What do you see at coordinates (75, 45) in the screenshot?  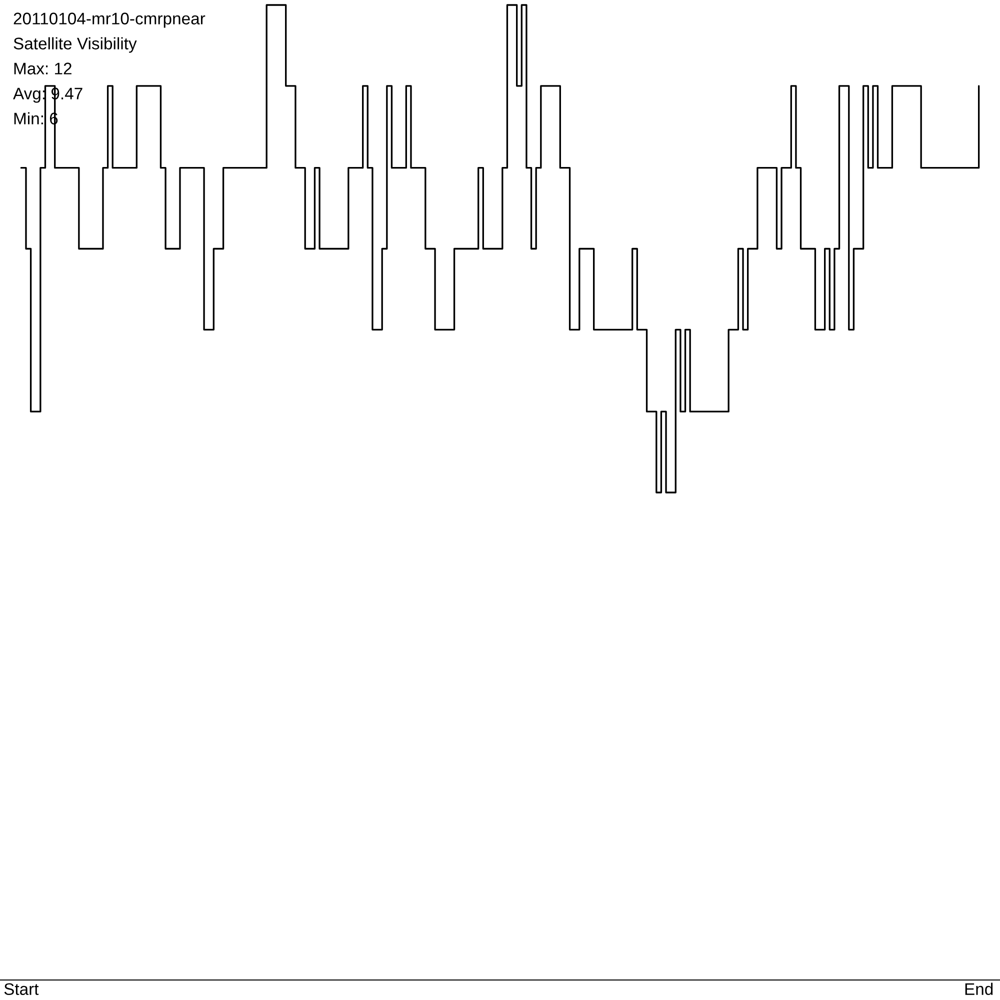 I see `text: Satellite Visibility` at bounding box center [75, 45].